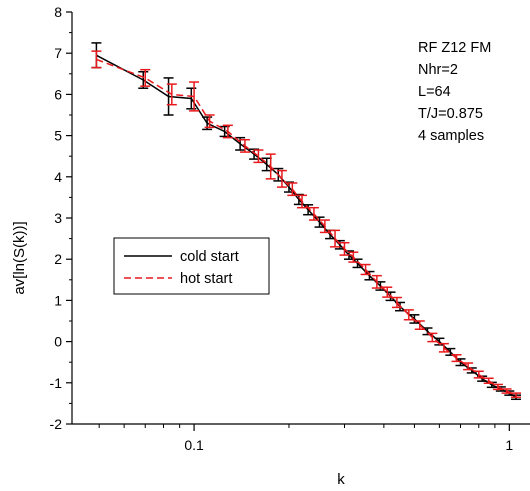 The image size is (530, 491). Describe the element at coordinates (56, 383) in the screenshot. I see `y-tick-label: -1` at that location.